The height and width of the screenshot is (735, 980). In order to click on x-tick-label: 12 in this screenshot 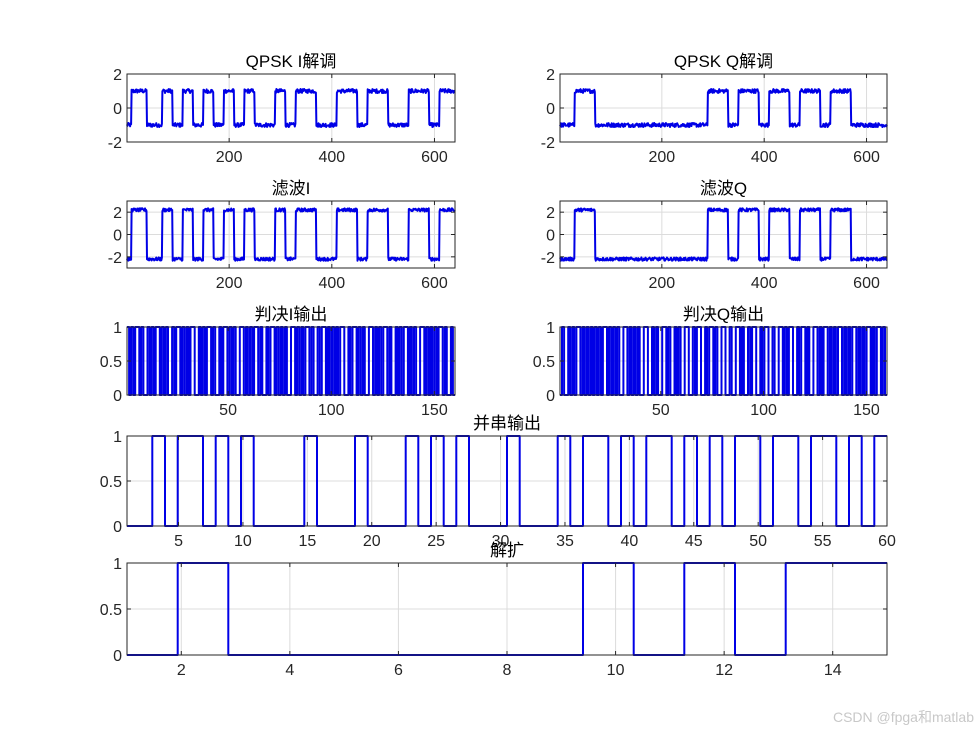, I will do `click(724, 670)`.